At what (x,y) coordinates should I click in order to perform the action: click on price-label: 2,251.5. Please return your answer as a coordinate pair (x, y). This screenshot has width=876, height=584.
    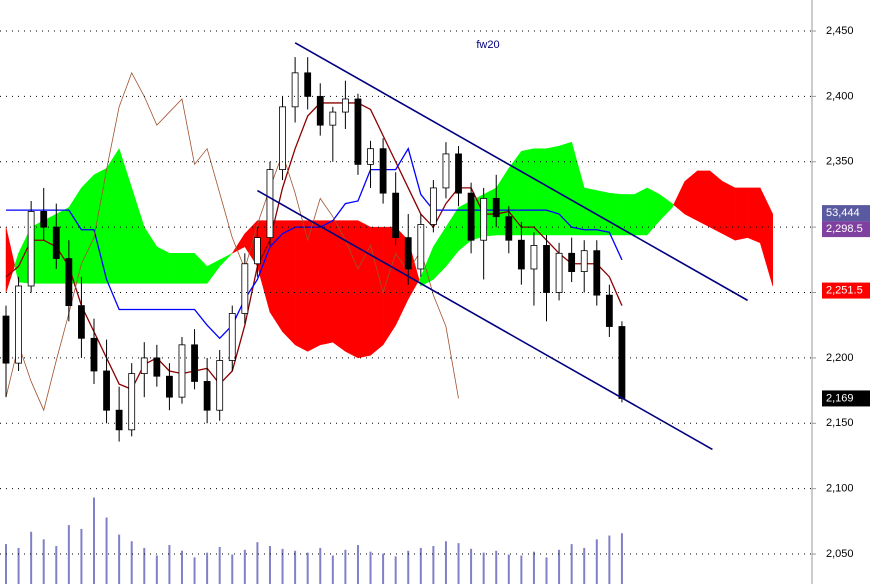
    Looking at the image, I should click on (844, 290).